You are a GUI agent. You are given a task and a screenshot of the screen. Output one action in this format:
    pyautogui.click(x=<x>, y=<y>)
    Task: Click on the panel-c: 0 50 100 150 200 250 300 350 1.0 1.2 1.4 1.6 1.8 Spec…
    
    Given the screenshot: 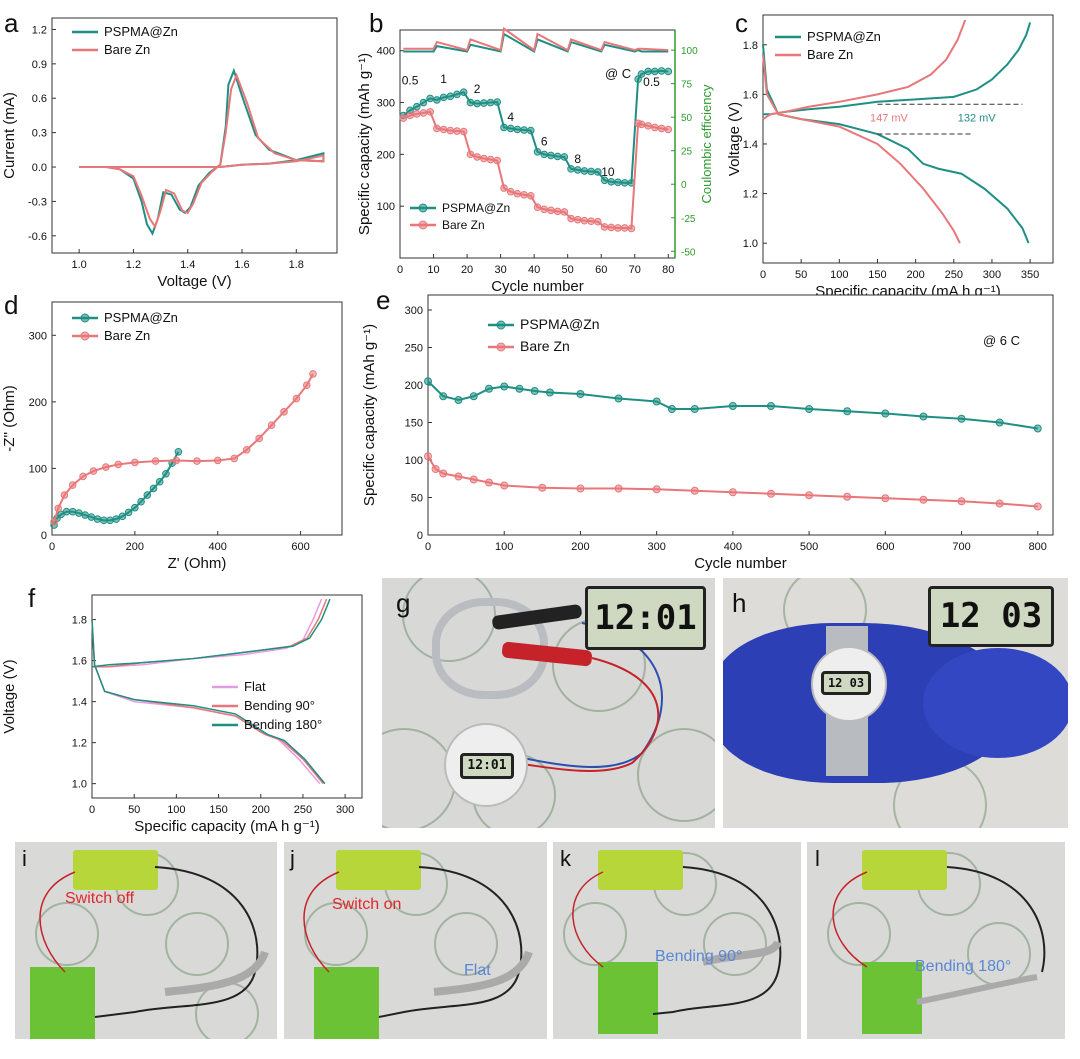 What is the action you would take?
    pyautogui.click(x=902, y=150)
    